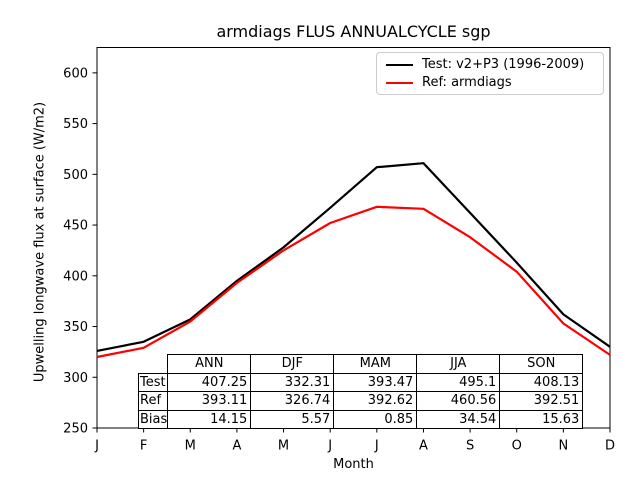 This screenshot has height=480, width=640. I want to click on legend-entry-ref: Ref: armdiags, so click(494, 82).